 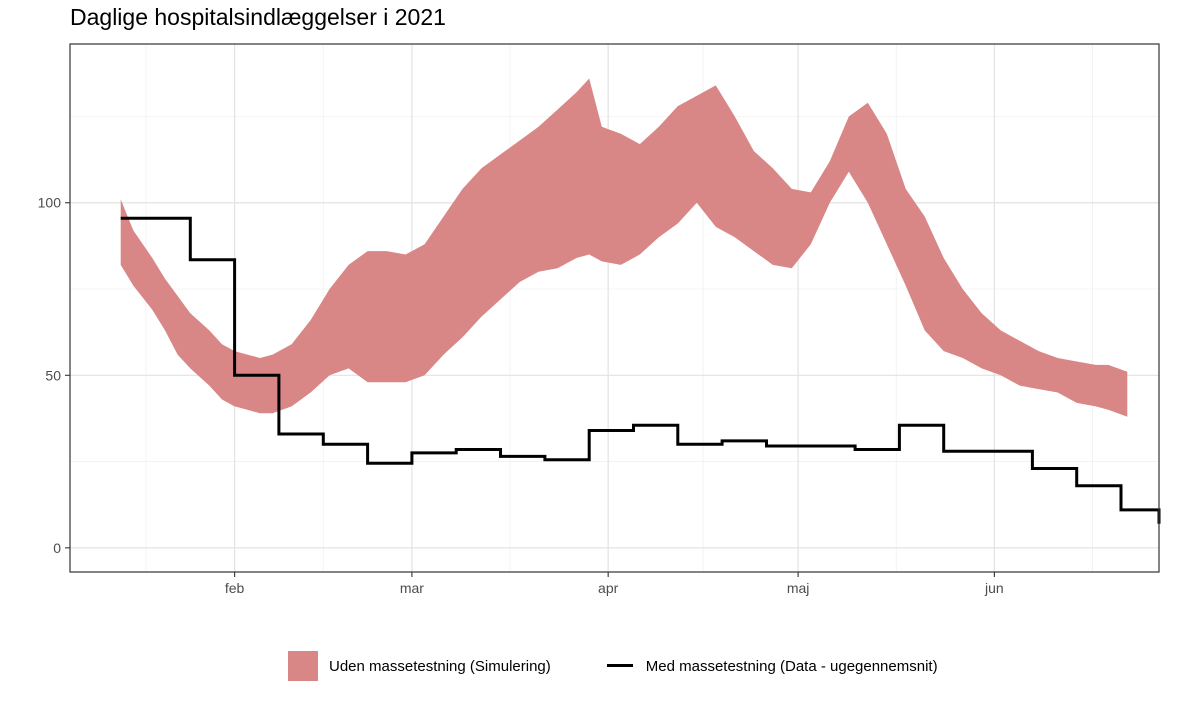 What do you see at coordinates (57, 548) in the screenshot?
I see `y-tick-label: 0` at bounding box center [57, 548].